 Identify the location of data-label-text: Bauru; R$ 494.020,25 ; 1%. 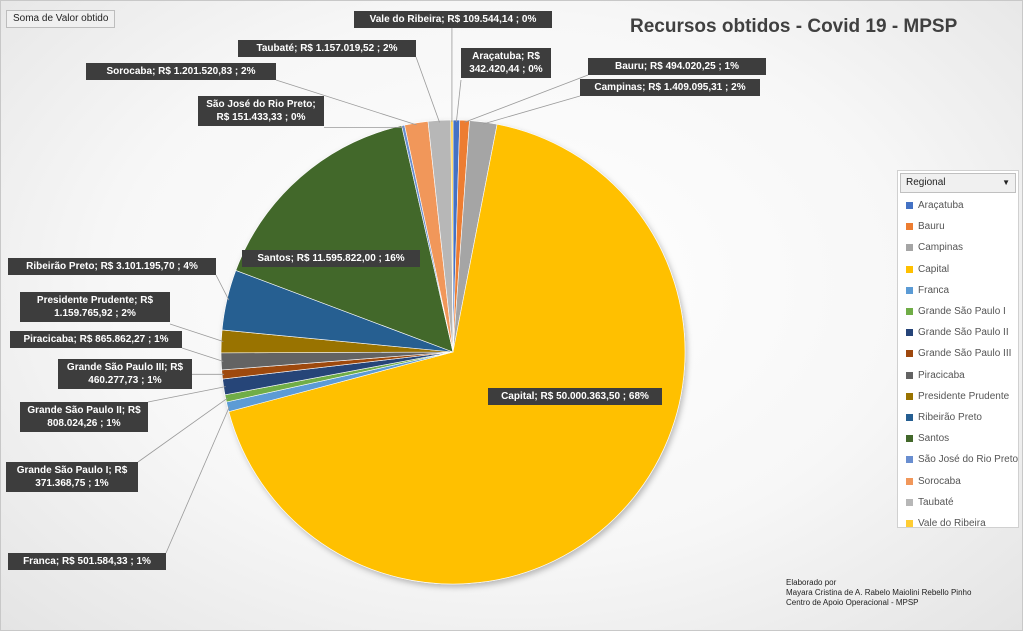
(677, 66).